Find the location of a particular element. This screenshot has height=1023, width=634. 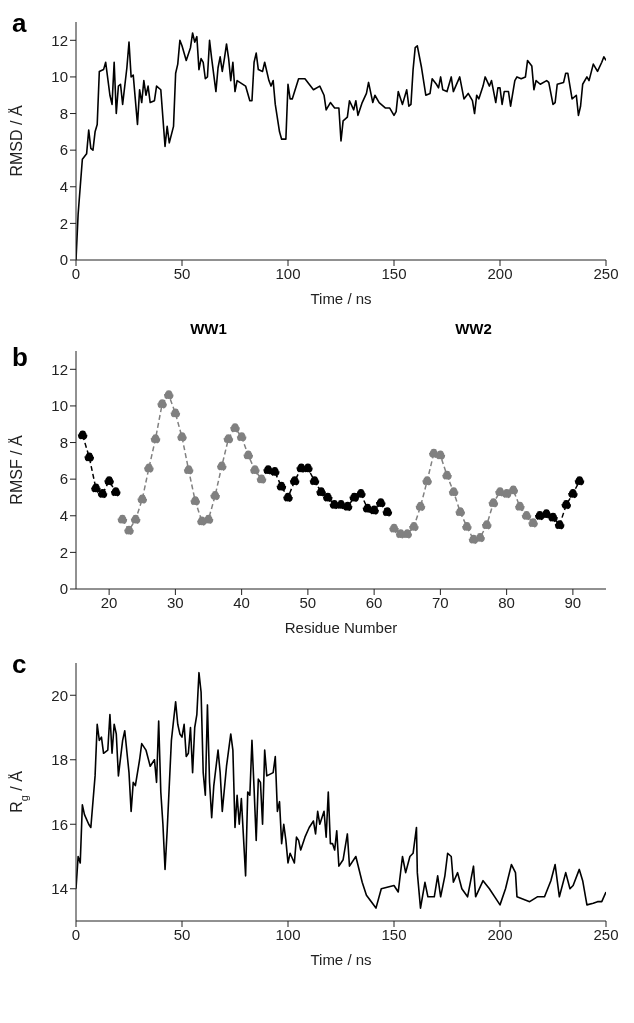

y-tick-label: 18 is located at coordinates (59, 760).